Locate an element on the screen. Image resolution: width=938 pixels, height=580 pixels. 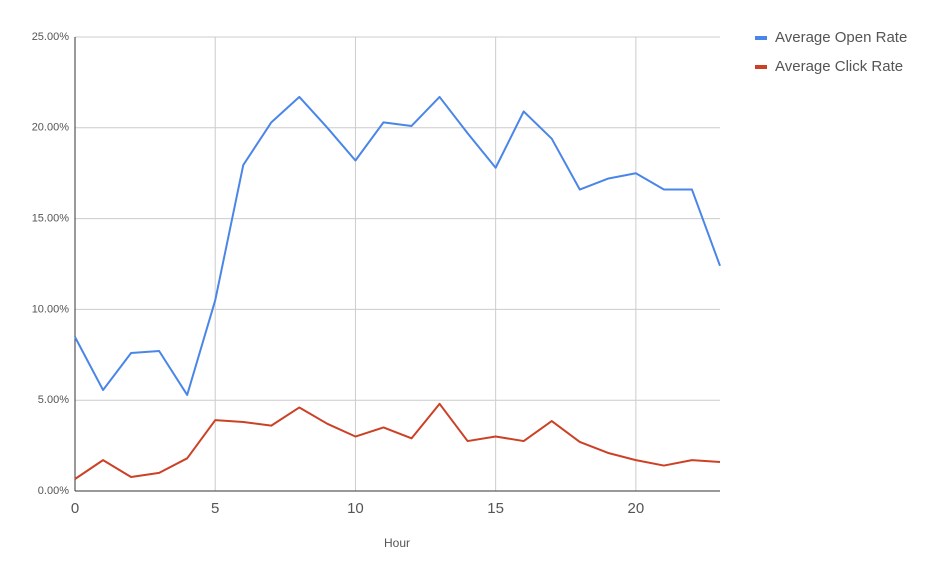
y-tick-label: 10.00% is located at coordinates (51, 309).